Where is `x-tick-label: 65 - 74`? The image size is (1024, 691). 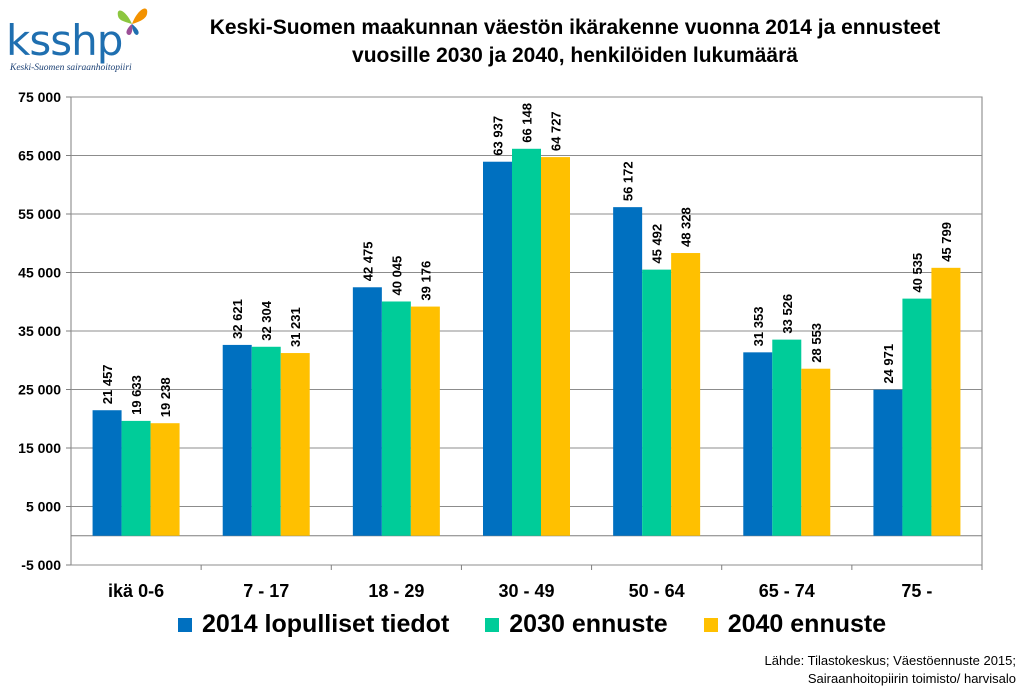 x-tick-label: 65 - 74 is located at coordinates (787, 591).